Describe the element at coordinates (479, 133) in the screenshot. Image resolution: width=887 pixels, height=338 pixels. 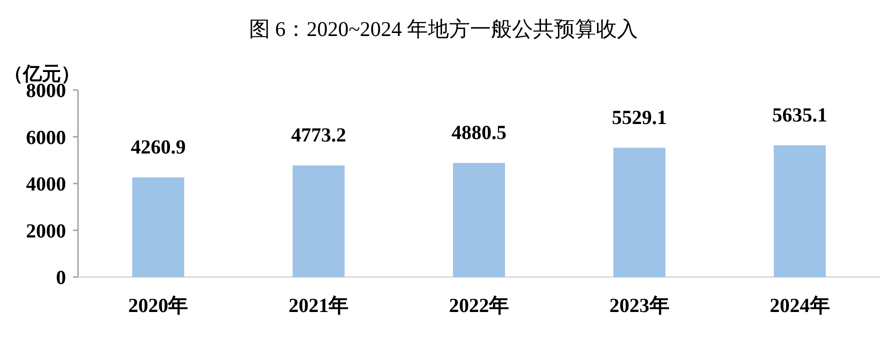
I see `data-label: 4880.5` at that location.